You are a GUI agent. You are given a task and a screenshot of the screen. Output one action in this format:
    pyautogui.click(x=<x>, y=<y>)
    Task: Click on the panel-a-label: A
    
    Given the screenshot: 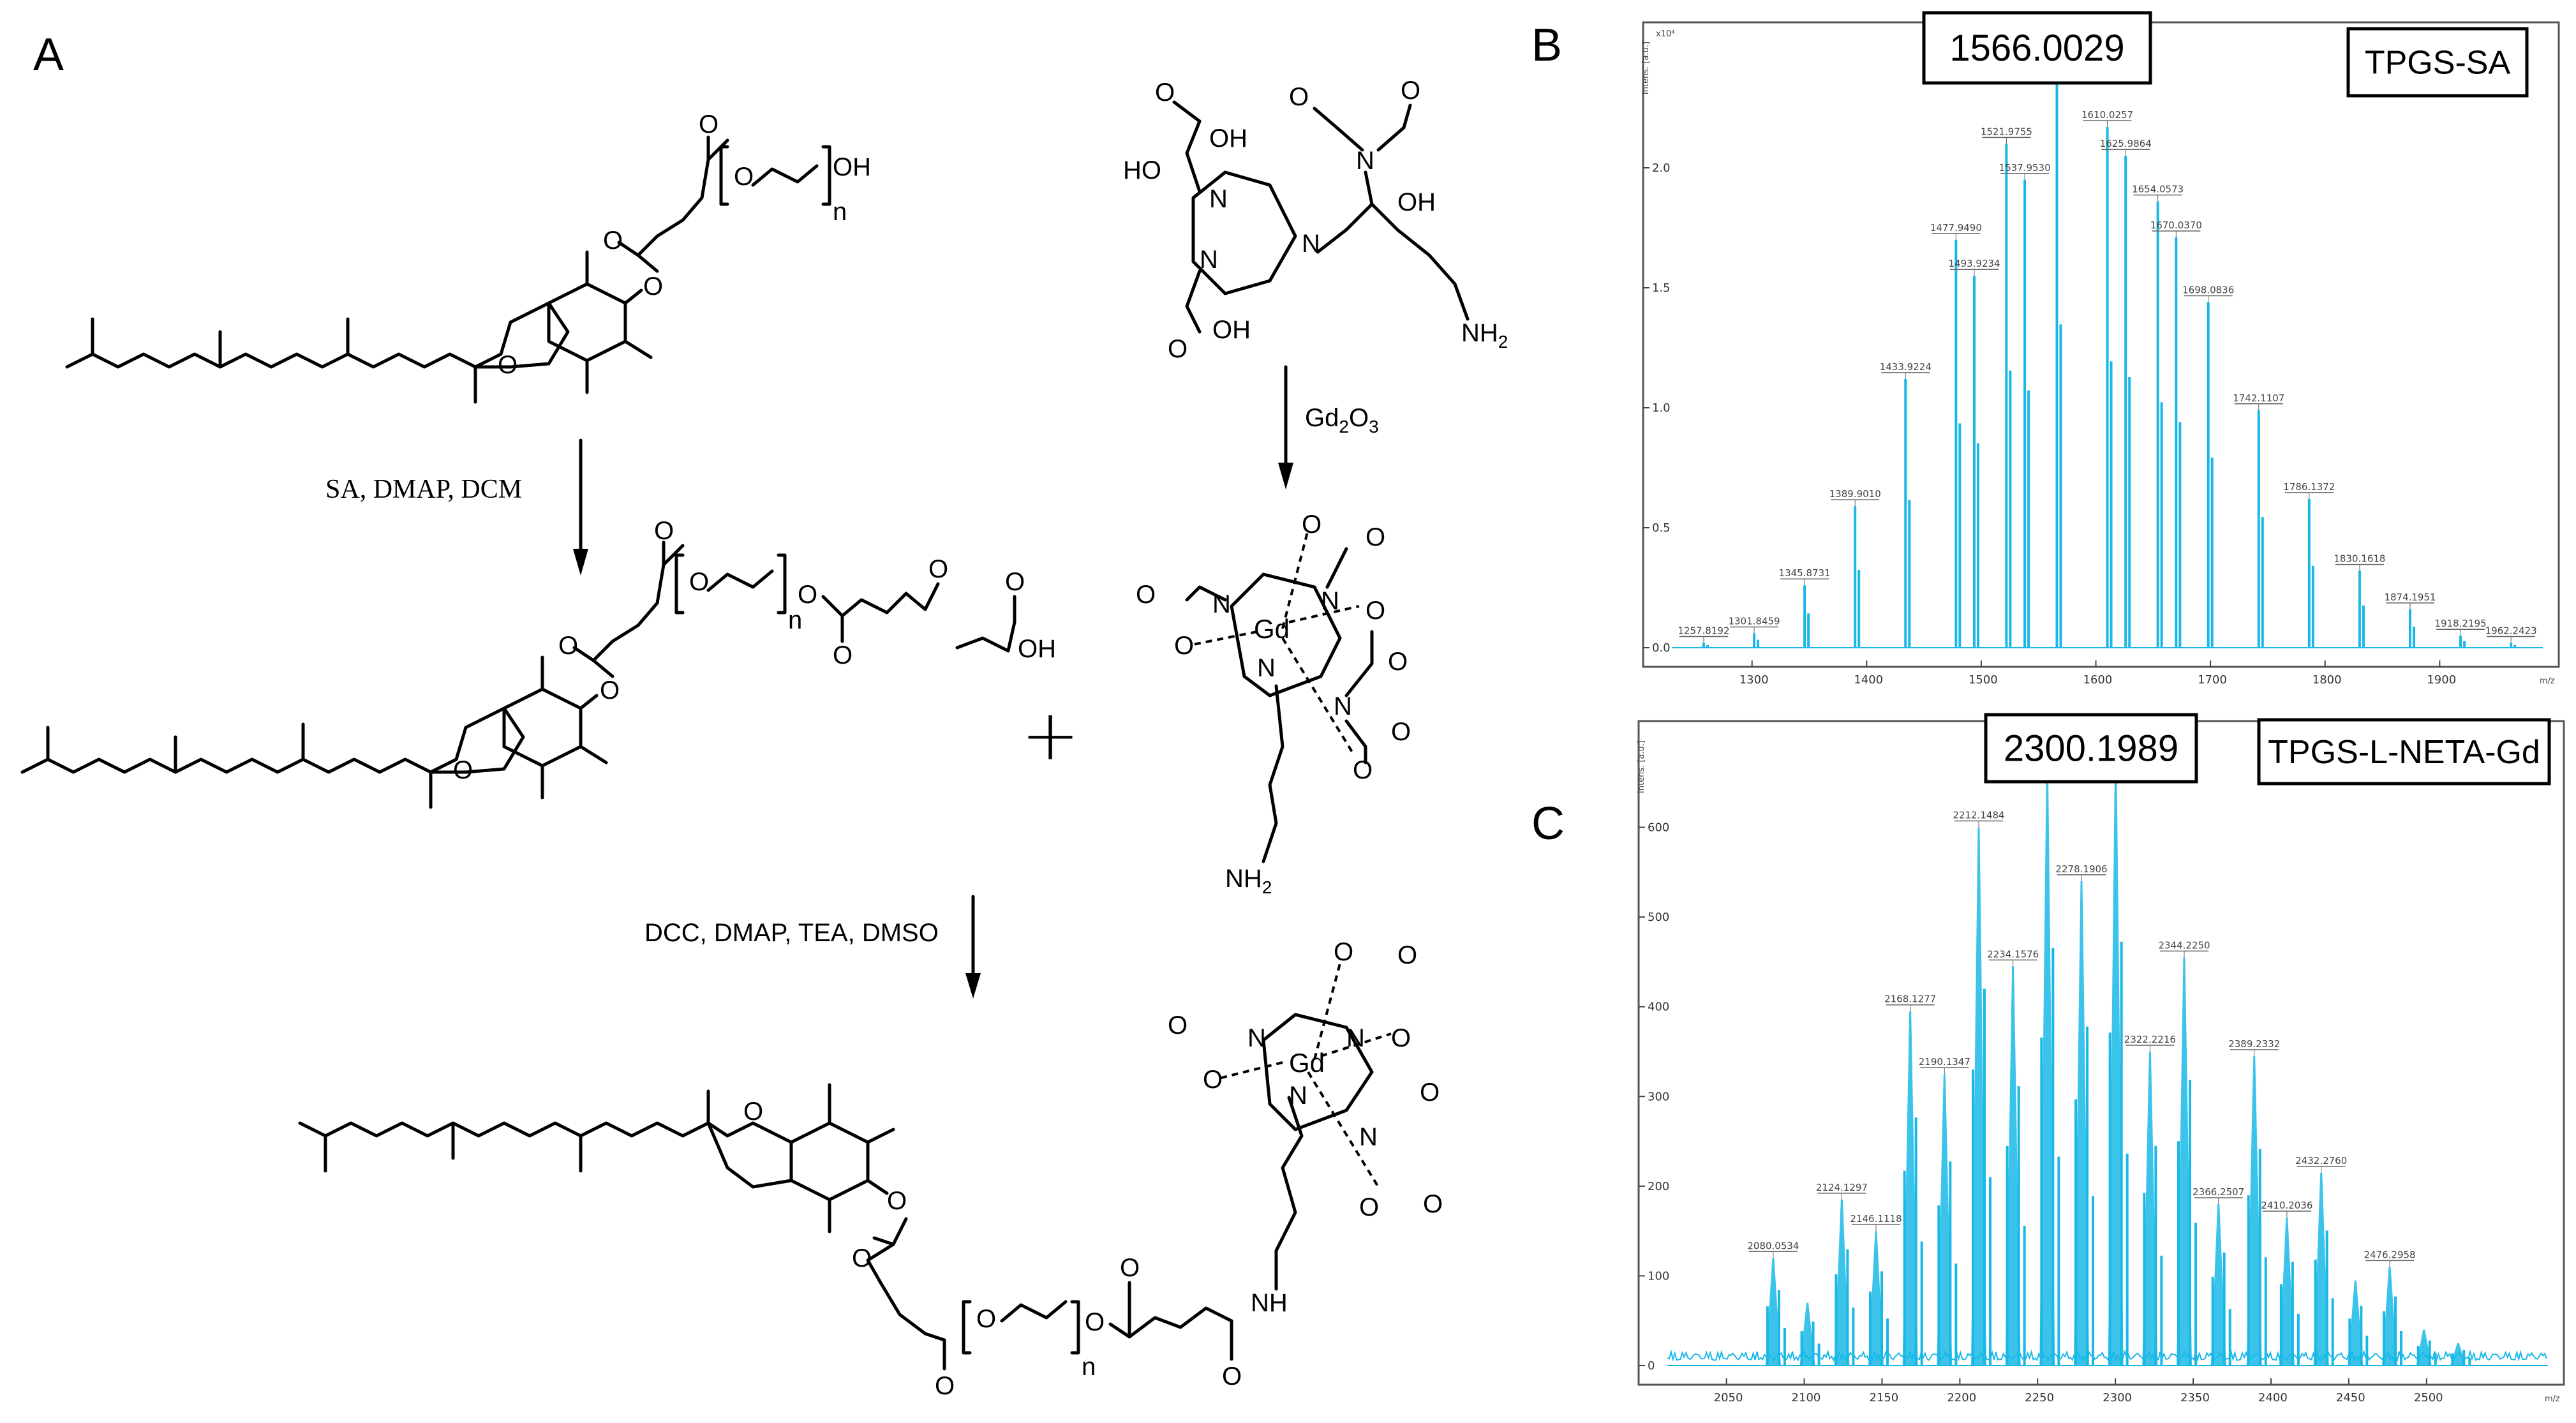 What is the action you would take?
    pyautogui.click(x=48, y=54)
    